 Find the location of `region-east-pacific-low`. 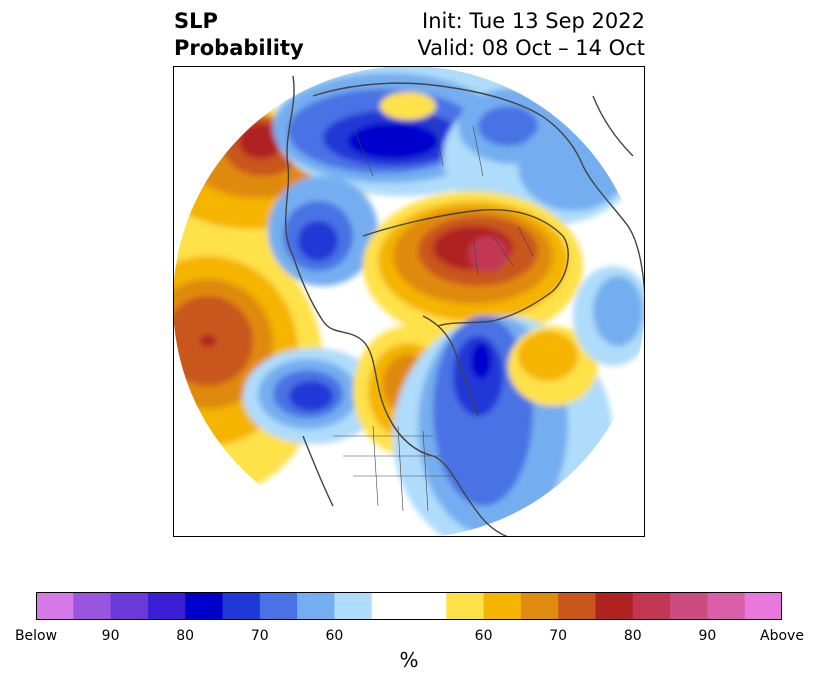

region-east-pacific-low is located at coordinates (313, 396).